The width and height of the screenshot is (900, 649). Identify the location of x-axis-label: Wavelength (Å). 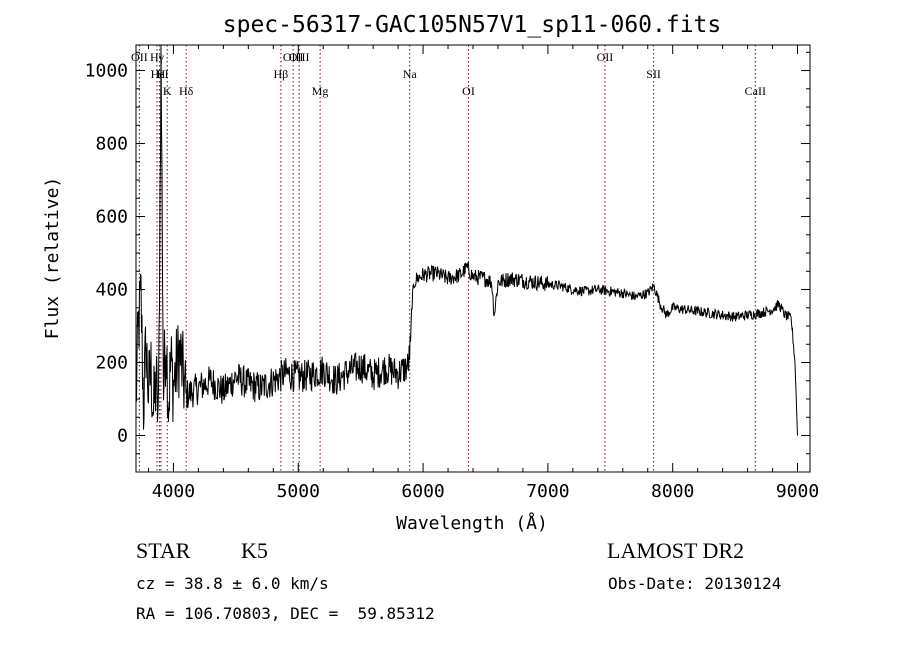
(472, 523).